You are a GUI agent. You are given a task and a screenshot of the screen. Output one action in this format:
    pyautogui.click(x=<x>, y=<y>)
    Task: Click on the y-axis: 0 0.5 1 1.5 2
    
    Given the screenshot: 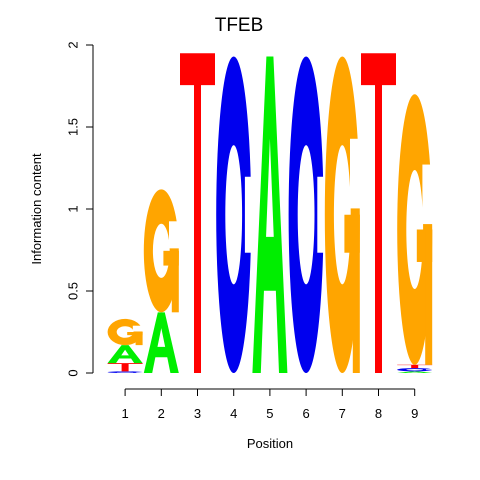 What is the action you would take?
    pyautogui.click(x=80, y=209)
    